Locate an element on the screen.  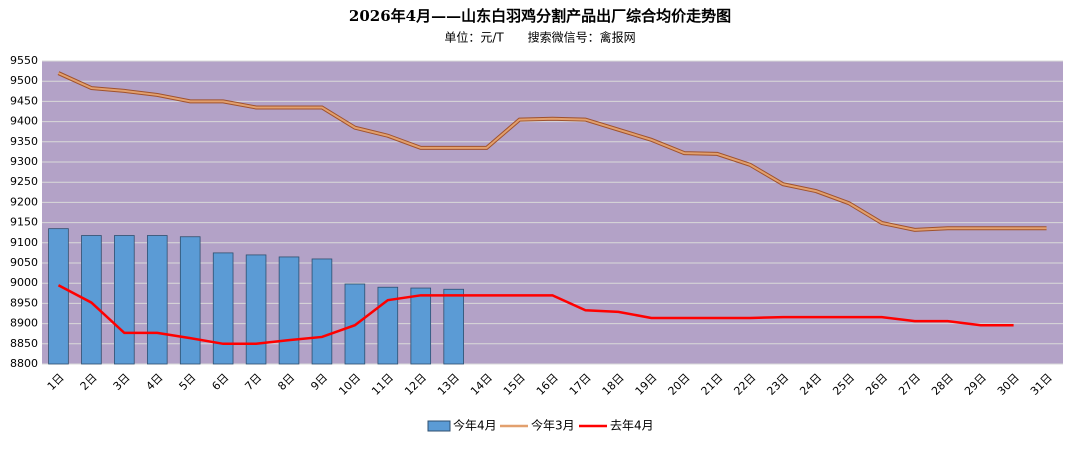
x-tick-label: 27日 is located at coordinates (909, 384).